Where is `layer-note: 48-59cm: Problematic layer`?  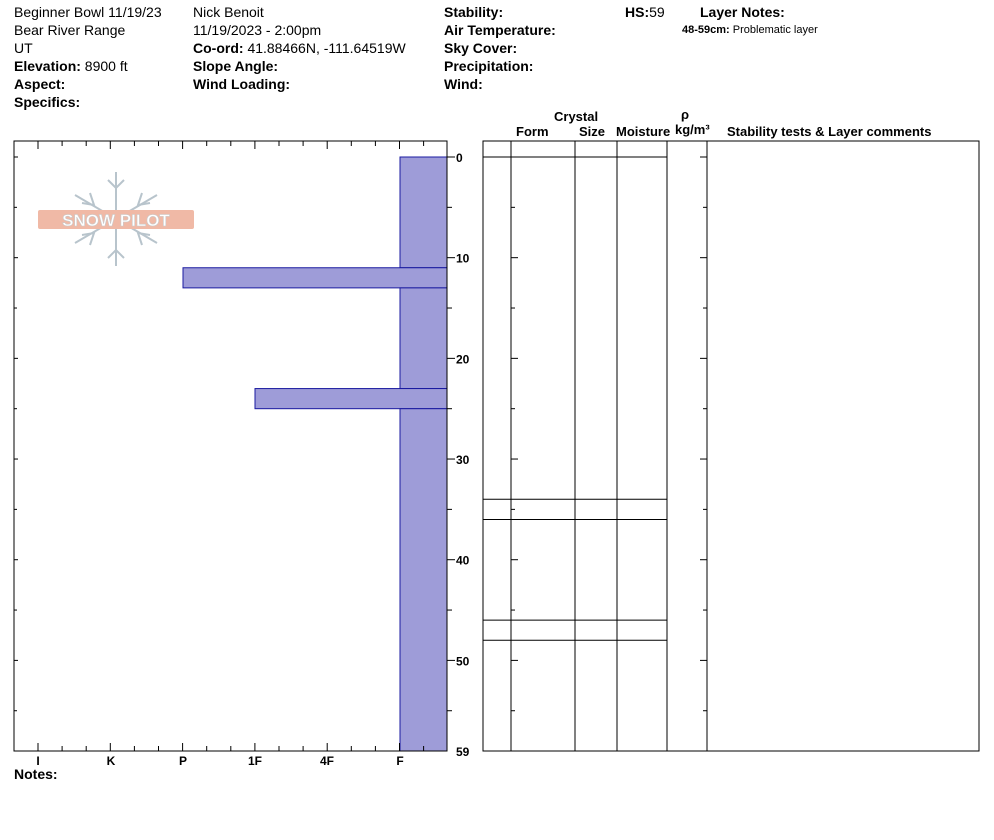 layer-note: 48-59cm: Problematic layer is located at coordinates (750, 30).